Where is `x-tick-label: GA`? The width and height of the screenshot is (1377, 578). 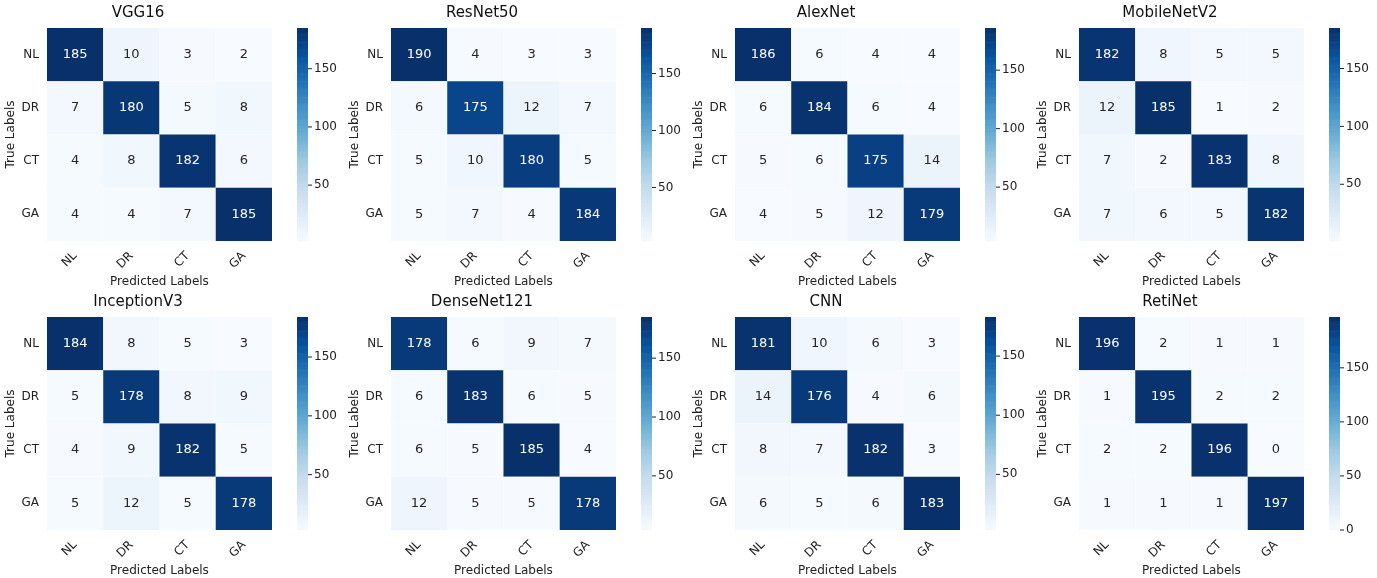
x-tick-label: GA is located at coordinates (1269, 548).